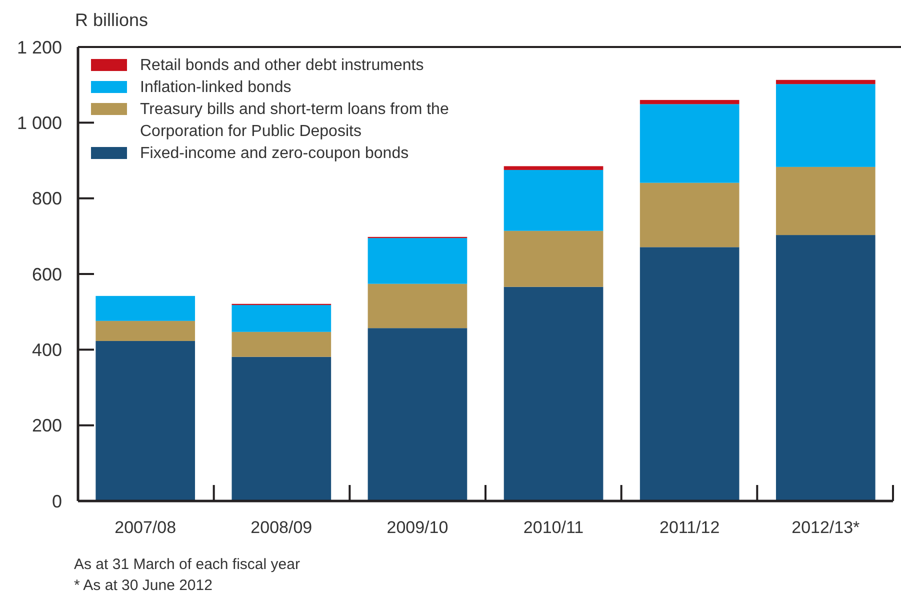  Describe the element at coordinates (143, 584) in the screenshot. I see `text: * As at 30 June 2012` at that location.